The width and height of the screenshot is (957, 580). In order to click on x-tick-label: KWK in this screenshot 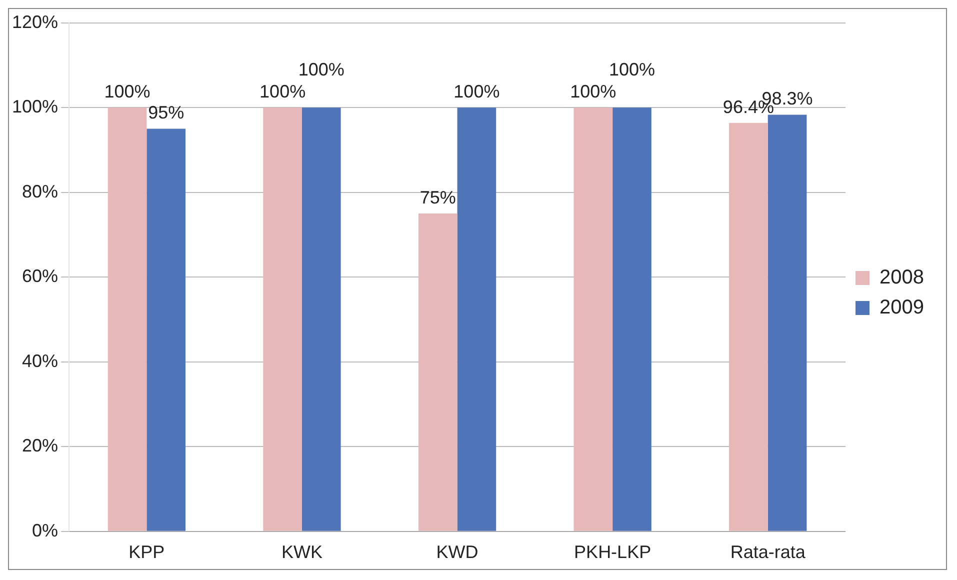, I will do `click(301, 552)`.